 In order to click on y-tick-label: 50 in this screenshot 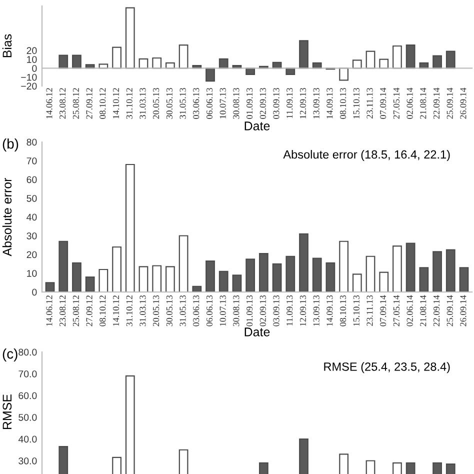, I will do `click(31, 198)`.